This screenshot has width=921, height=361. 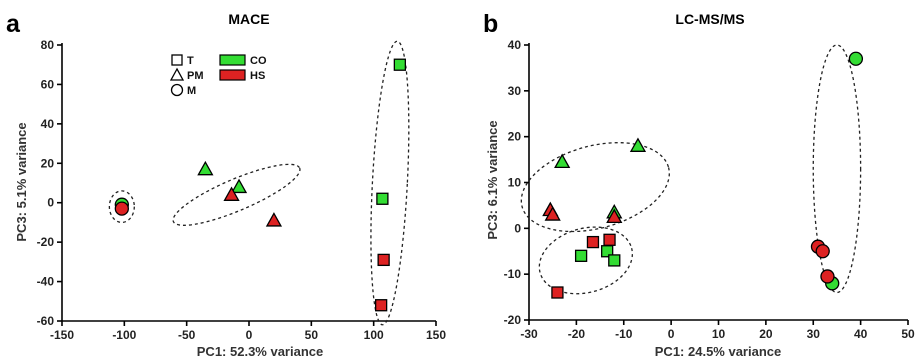 I want to click on x-tick-label-a: 0, so click(x=249, y=335).